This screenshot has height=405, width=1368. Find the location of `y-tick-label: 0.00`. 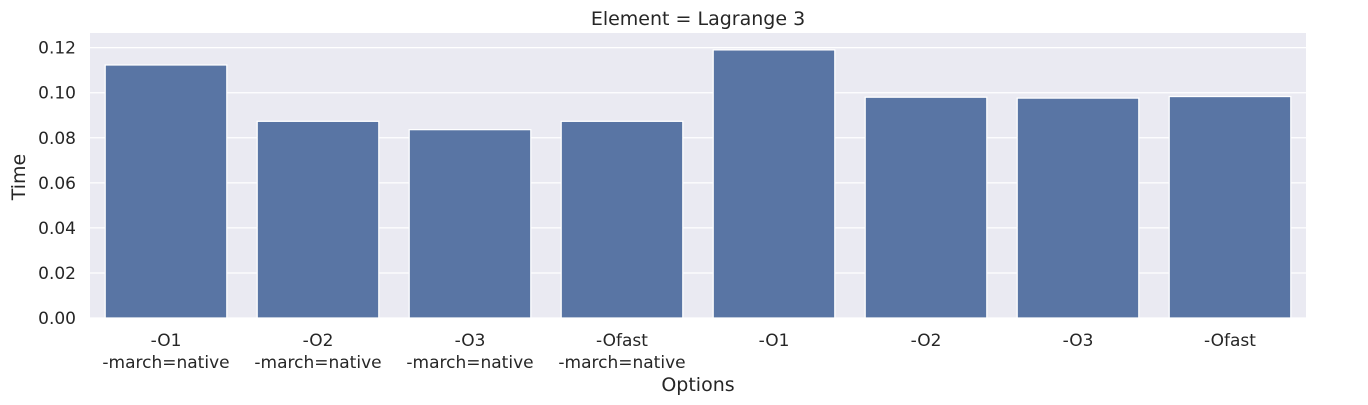

y-tick-label: 0.00 is located at coordinates (57, 319).